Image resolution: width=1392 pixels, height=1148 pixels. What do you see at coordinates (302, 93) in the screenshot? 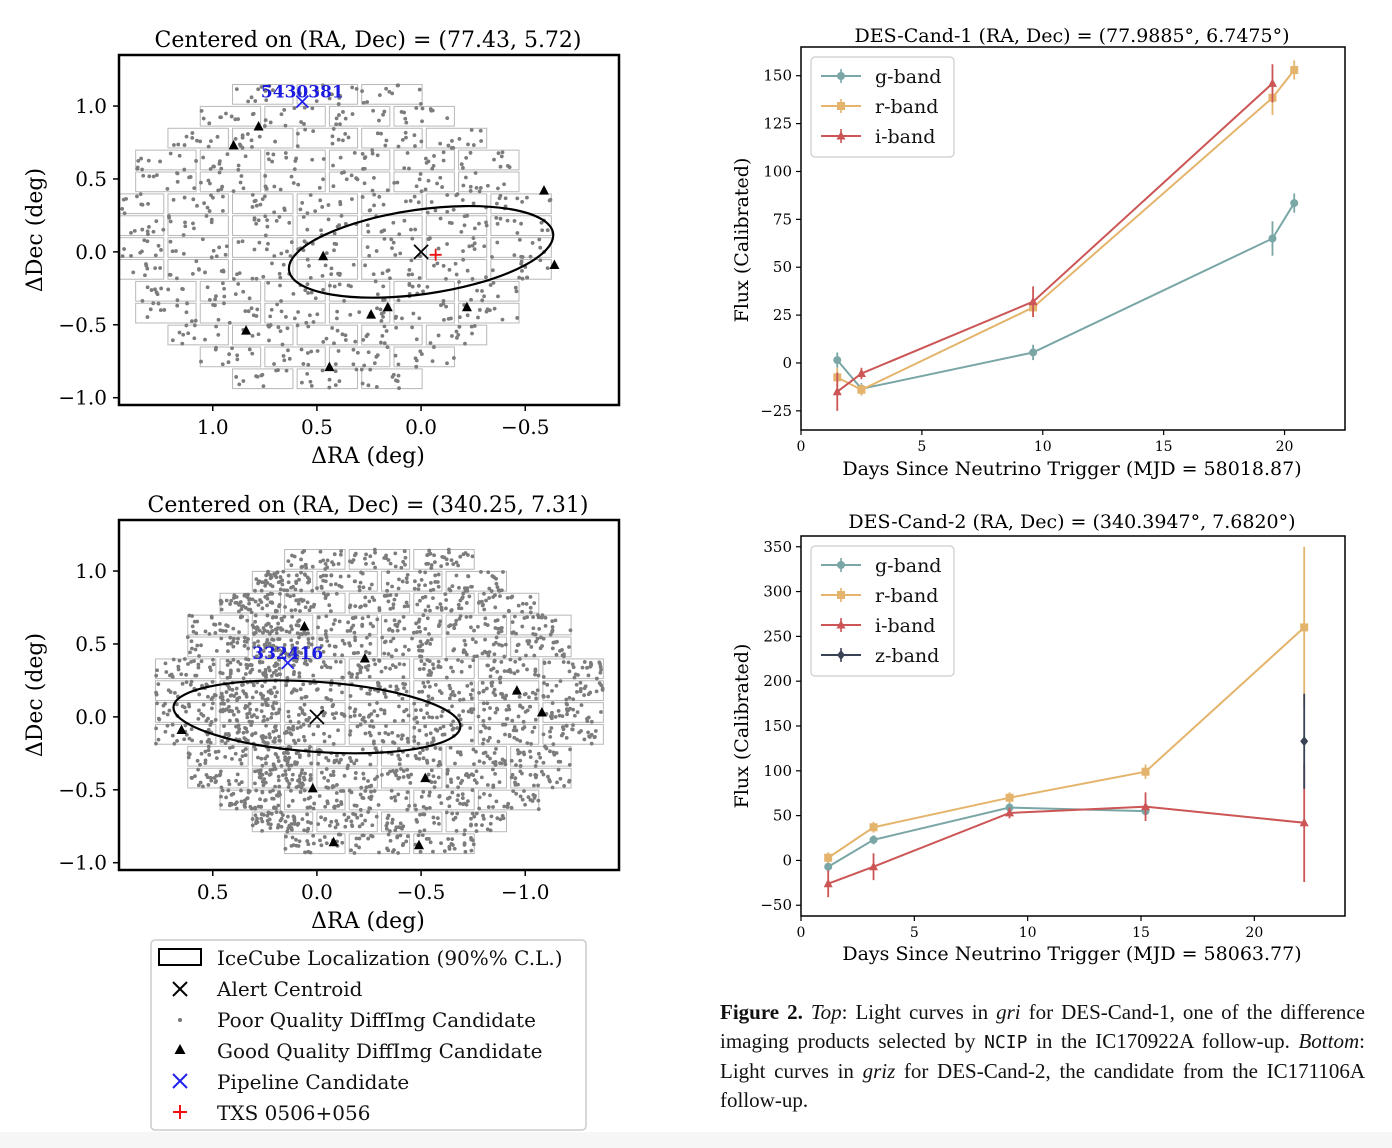
I see `skymap-1-pipeline-label: 5430381` at bounding box center [302, 93].